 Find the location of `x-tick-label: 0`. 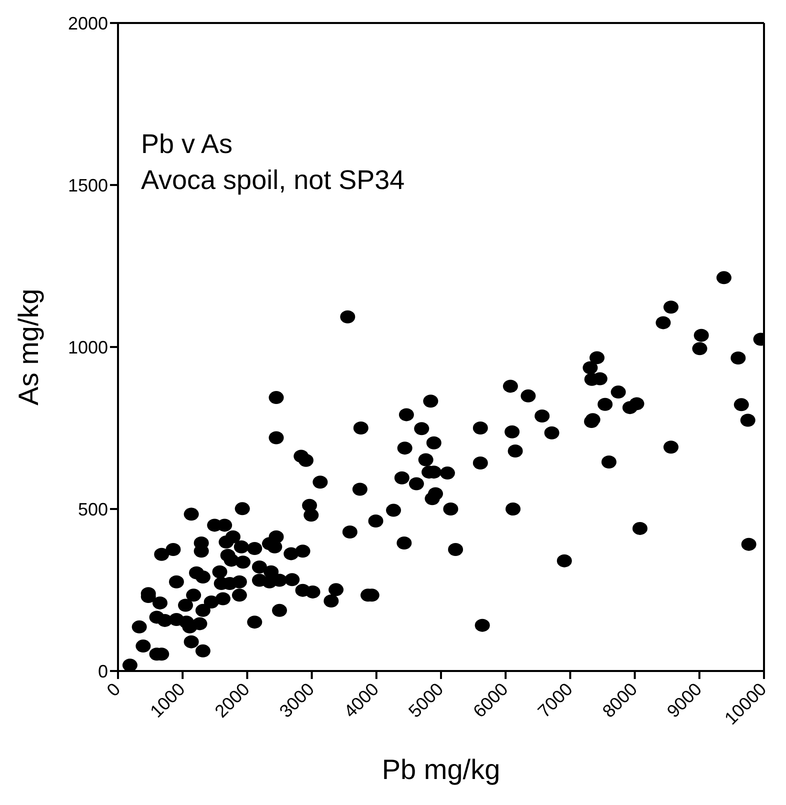

x-tick-label: 0 is located at coordinates (113, 689).